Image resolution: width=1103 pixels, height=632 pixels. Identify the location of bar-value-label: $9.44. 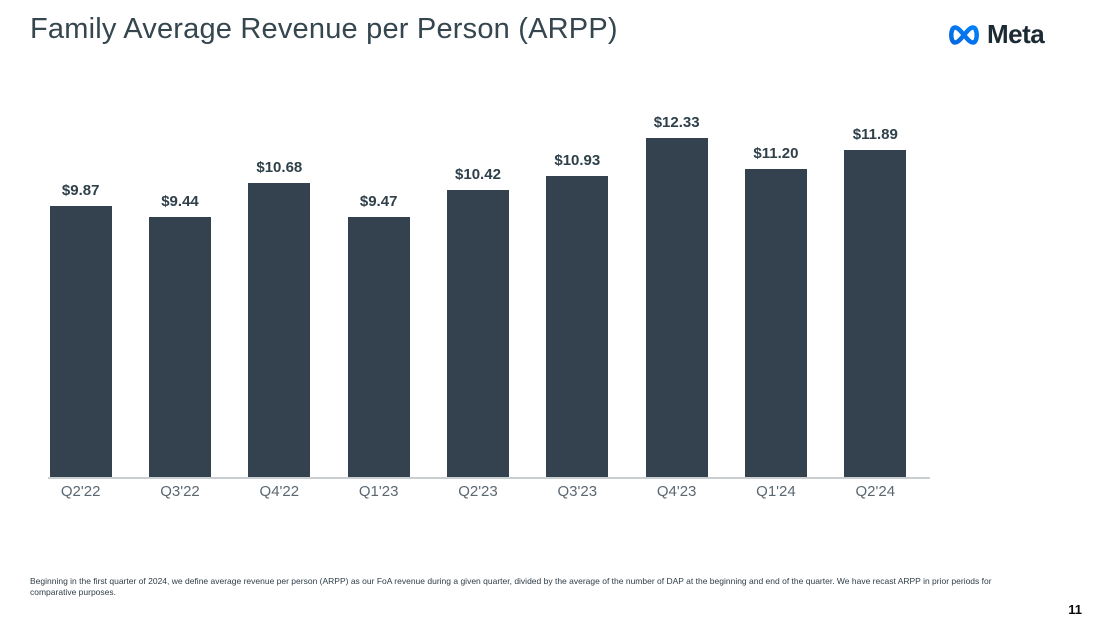
(180, 201).